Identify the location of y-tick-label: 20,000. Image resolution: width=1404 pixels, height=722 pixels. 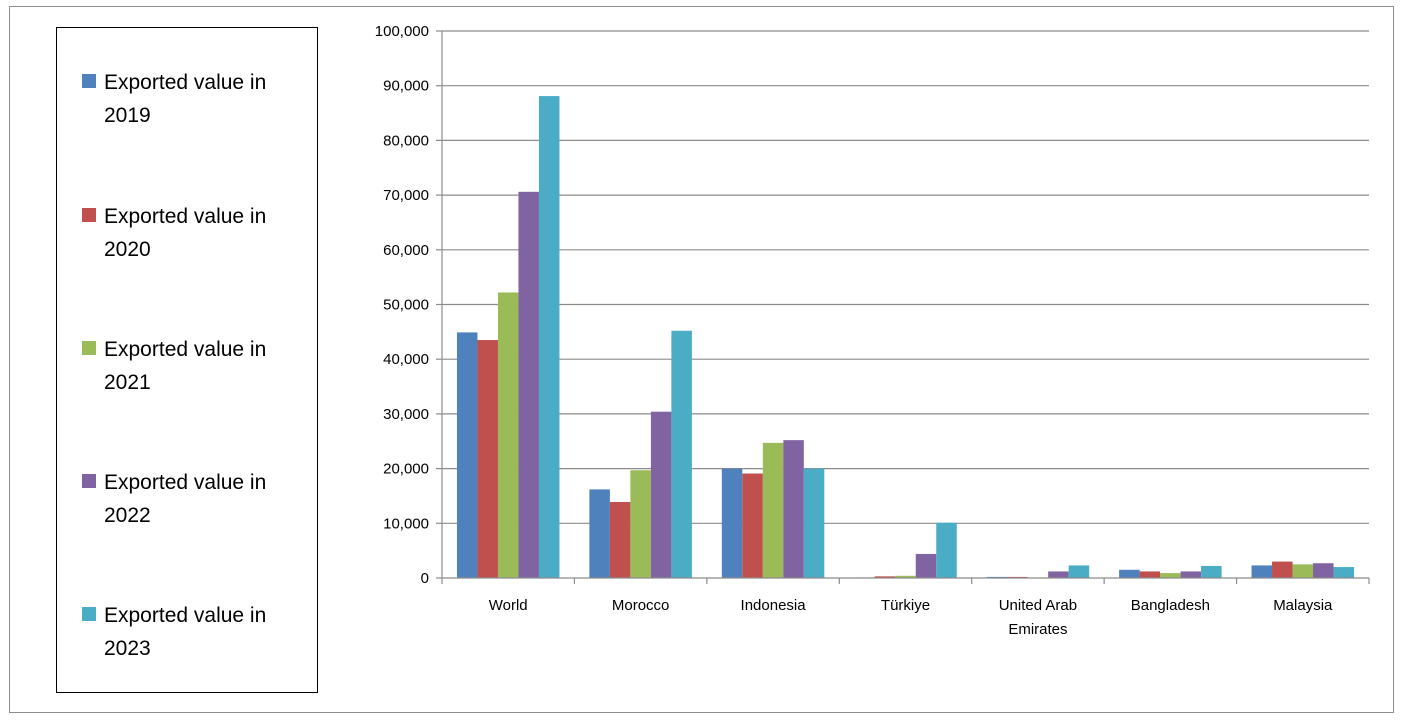
(406, 469).